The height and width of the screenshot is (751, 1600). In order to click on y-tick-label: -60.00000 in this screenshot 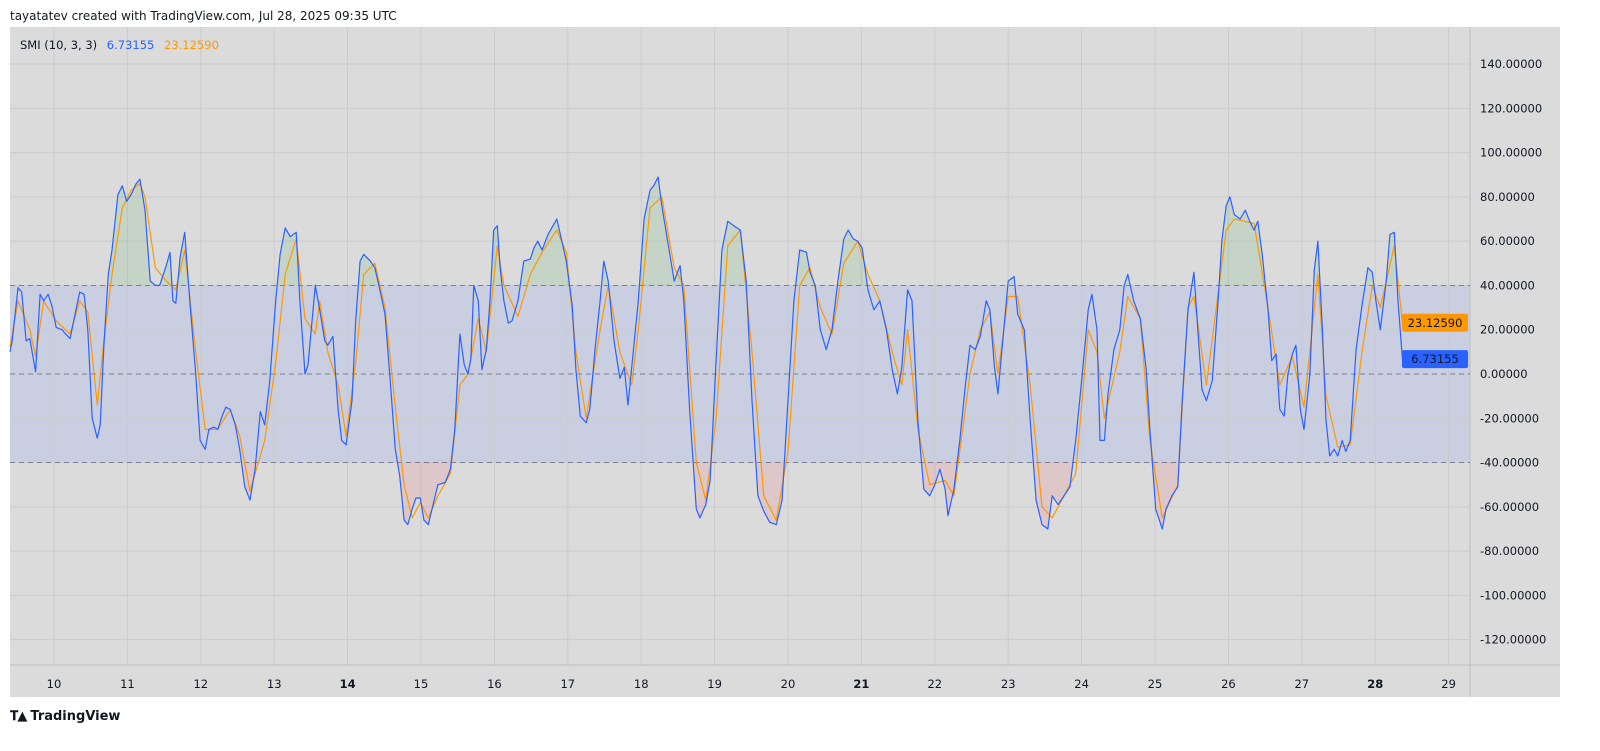, I will do `click(1509, 507)`.